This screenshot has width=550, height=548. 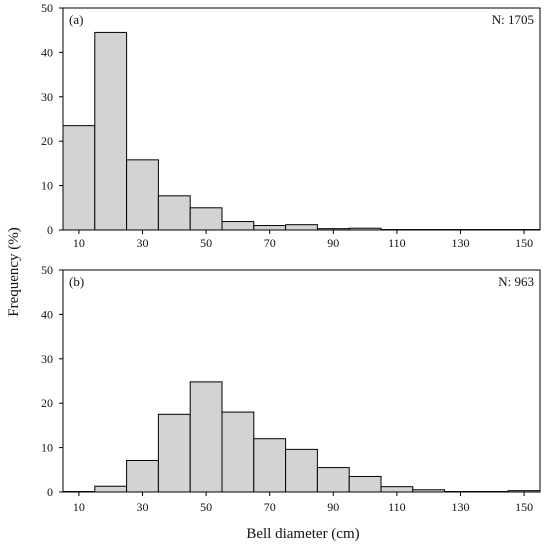 I want to click on x-tick-label-a-5: 110, so click(x=397, y=243).